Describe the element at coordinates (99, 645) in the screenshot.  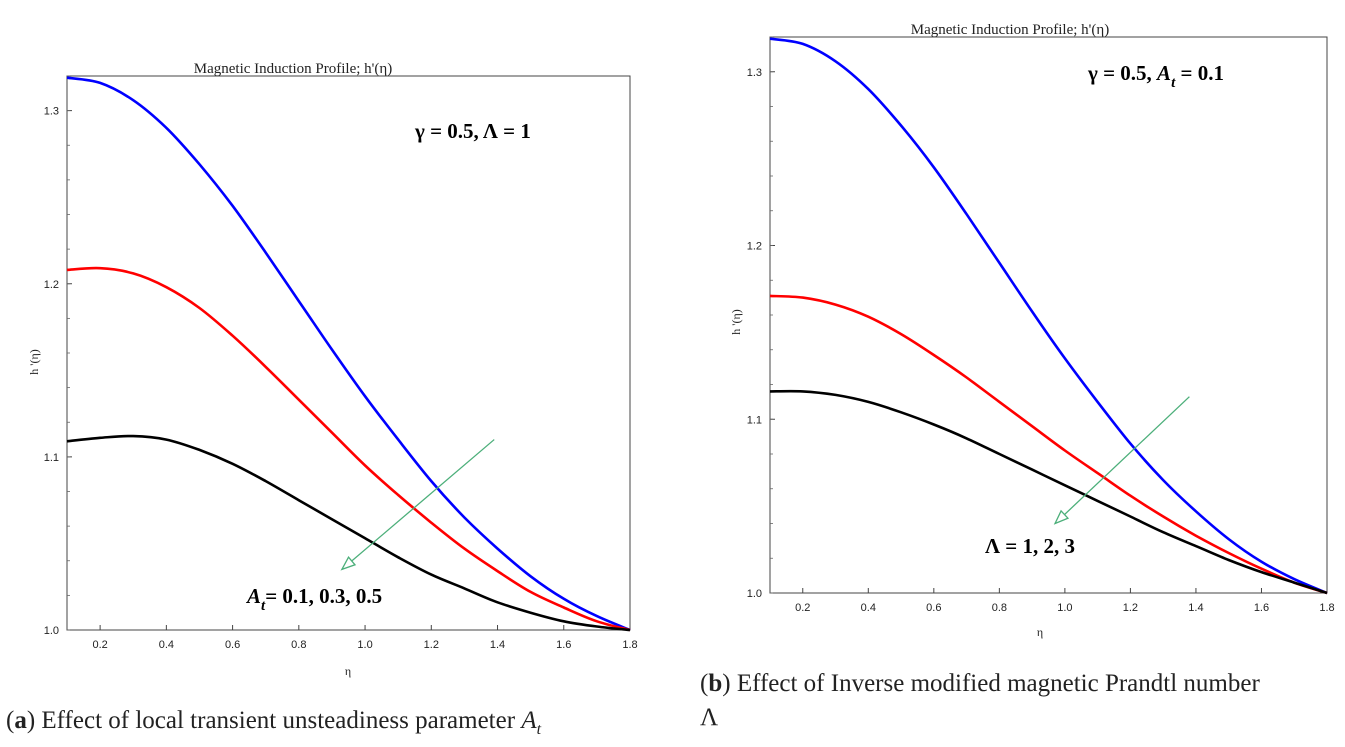
I see `chart-a-xtick-label: 0.2` at that location.